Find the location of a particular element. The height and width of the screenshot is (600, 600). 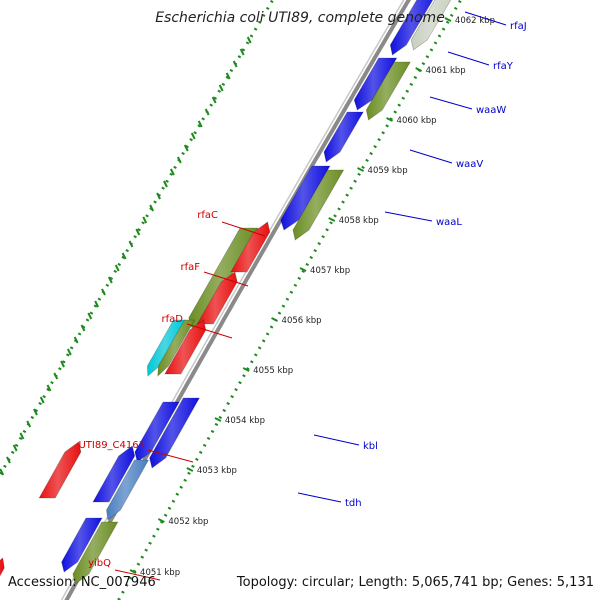

gene-kbl-highlight is located at coordinates (174, 433).